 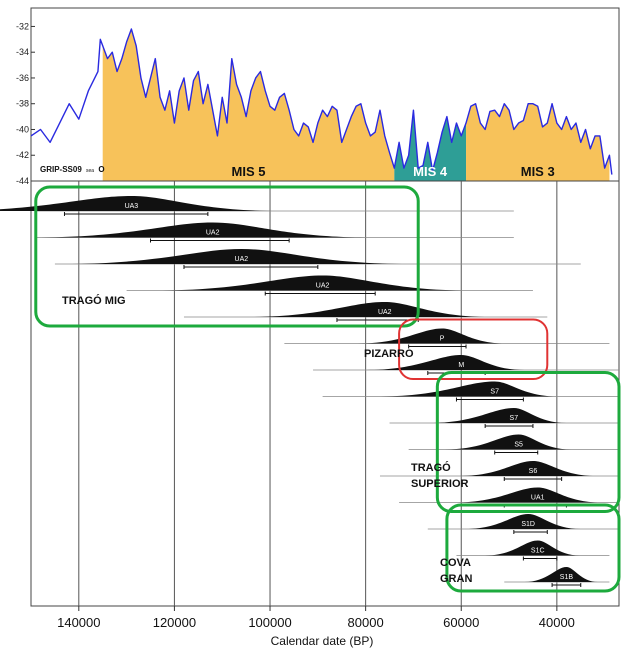 I want to click on date-row-14: S1C, so click(x=533, y=550).